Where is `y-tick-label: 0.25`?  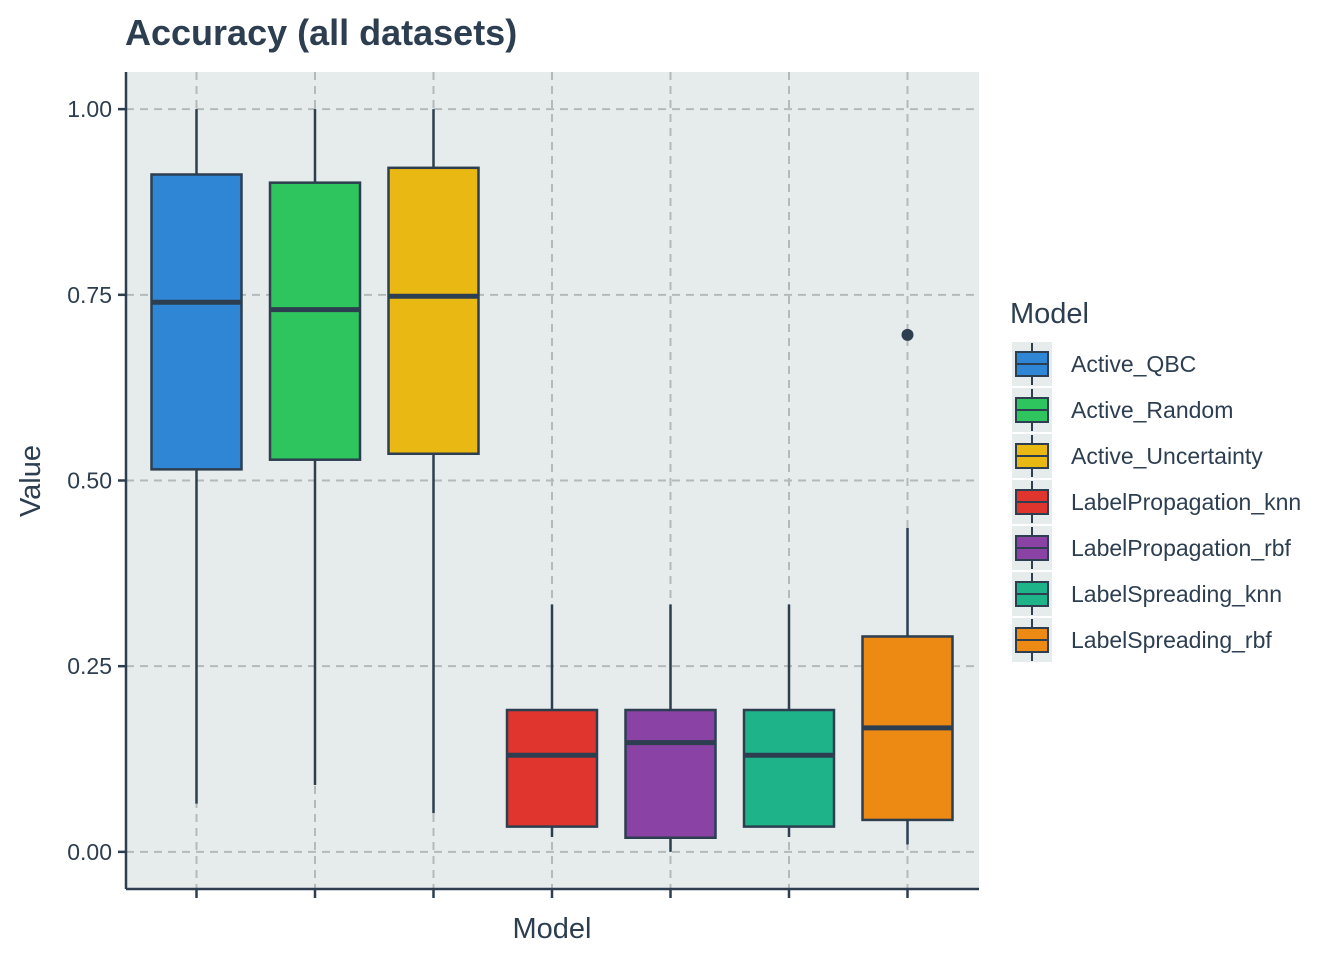 y-tick-label: 0.25 is located at coordinates (89, 666).